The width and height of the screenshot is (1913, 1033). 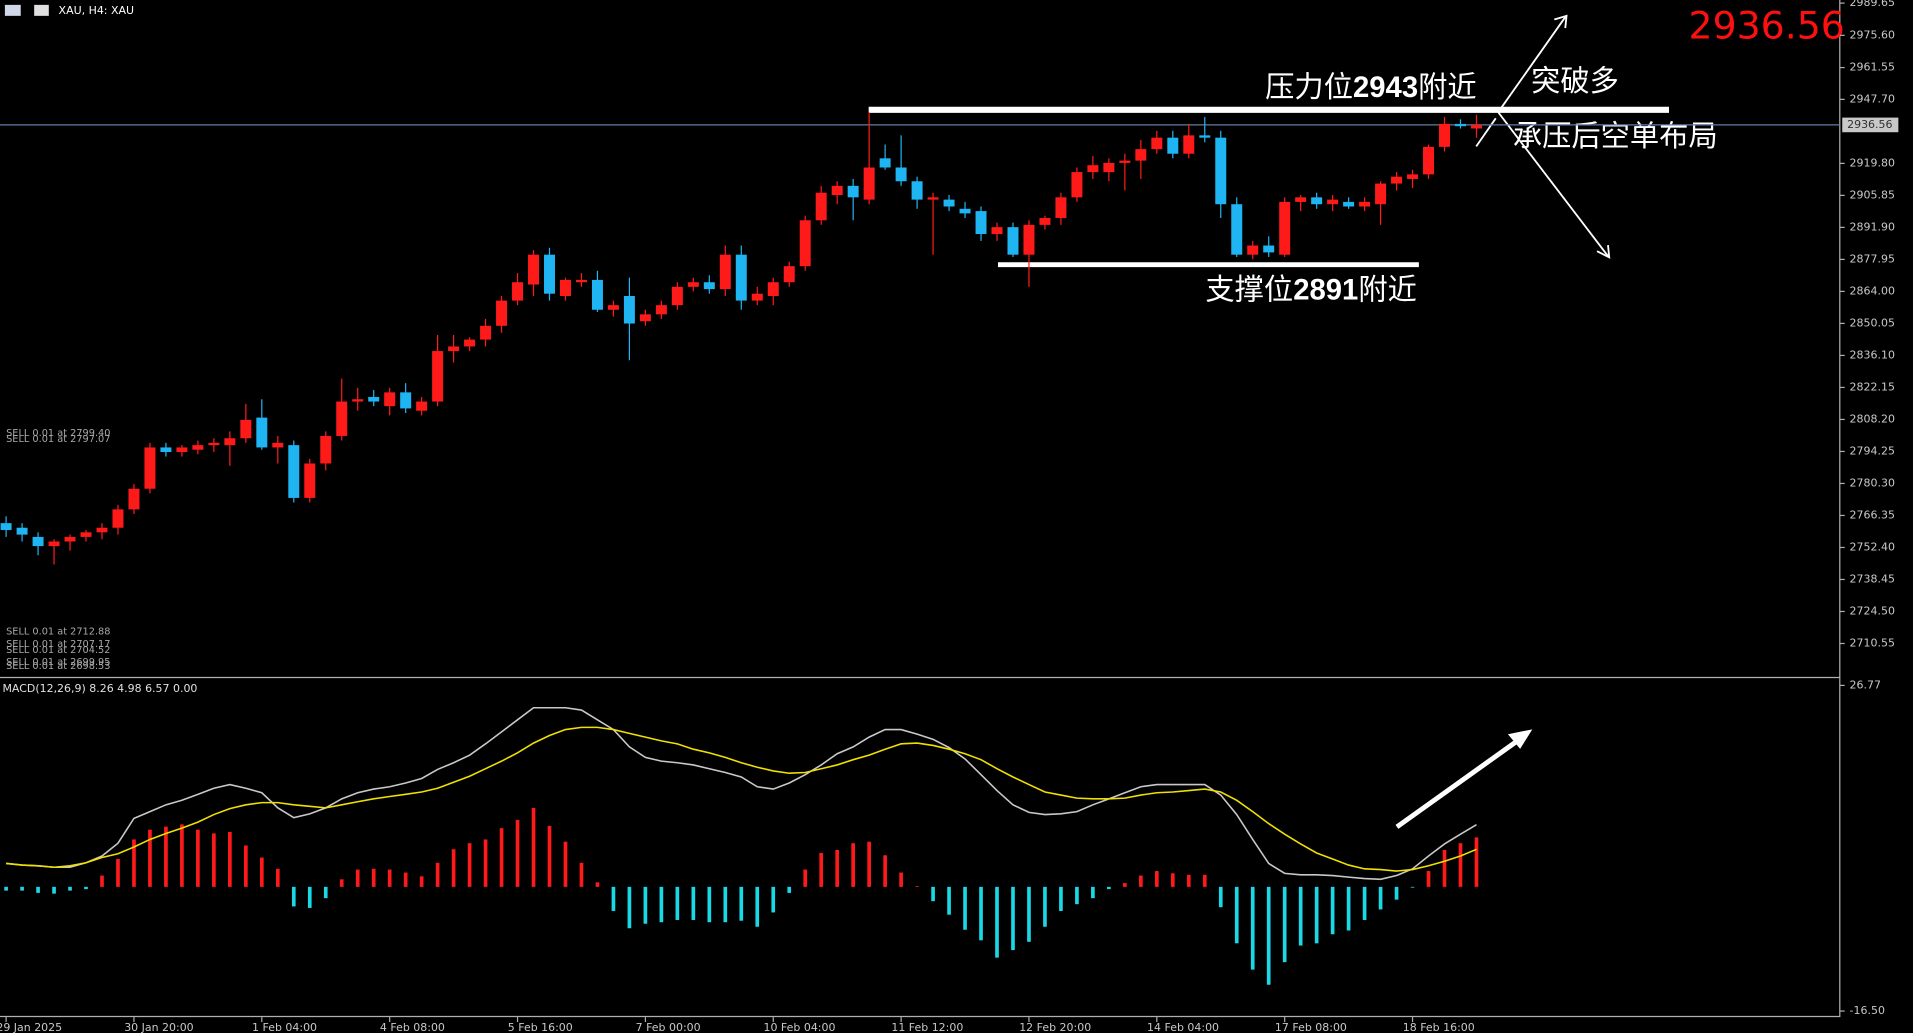 I want to click on x-tick-label: 4 Feb 08:00, so click(x=412, y=1027).